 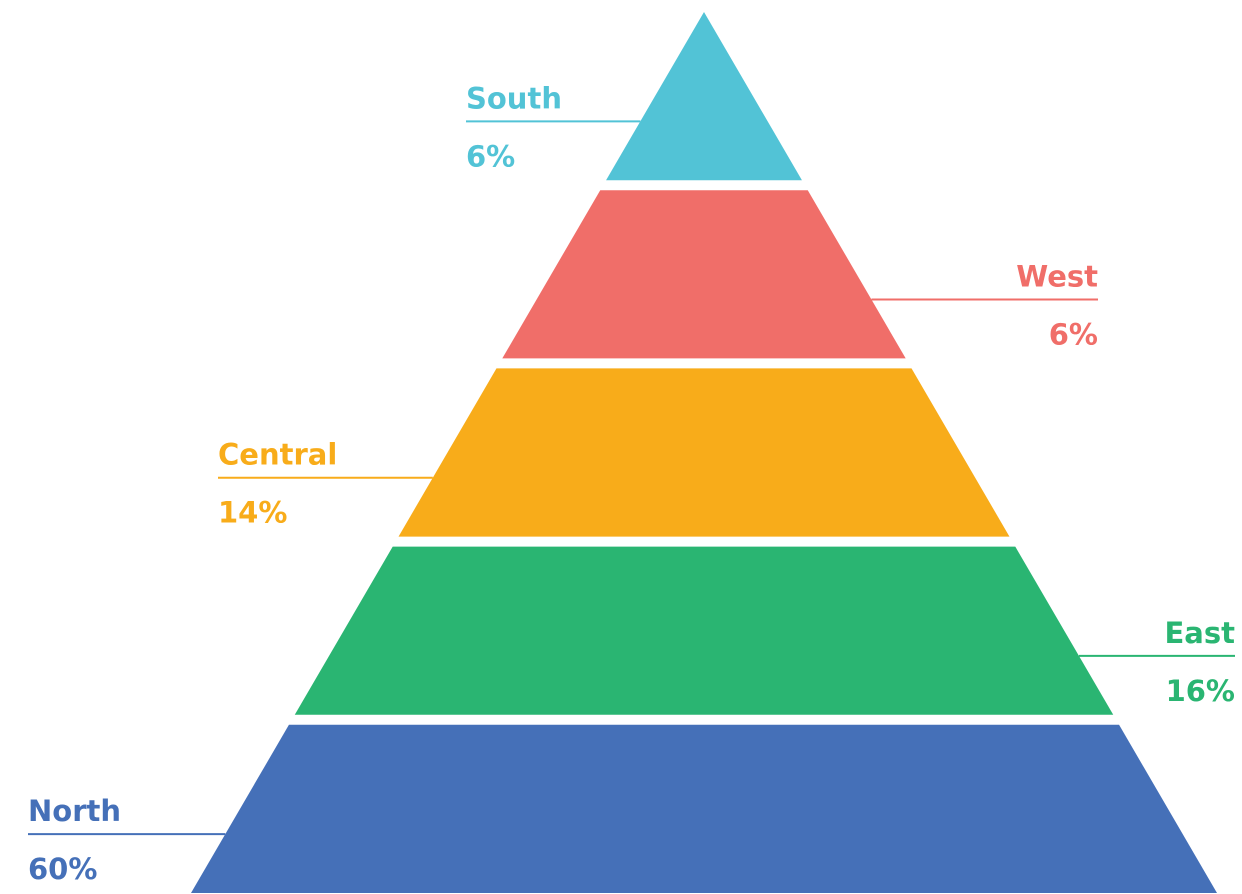 What do you see at coordinates (62, 869) in the screenshot?
I see `level-value-north: 60%` at bounding box center [62, 869].